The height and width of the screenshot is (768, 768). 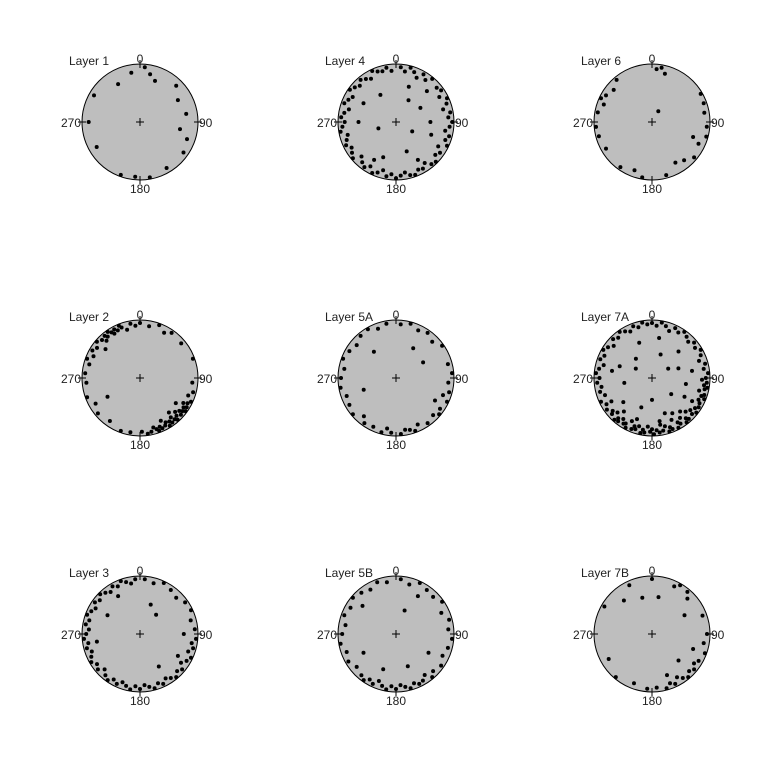 I want to click on tick-label-270: 270, so click(x=327, y=123).